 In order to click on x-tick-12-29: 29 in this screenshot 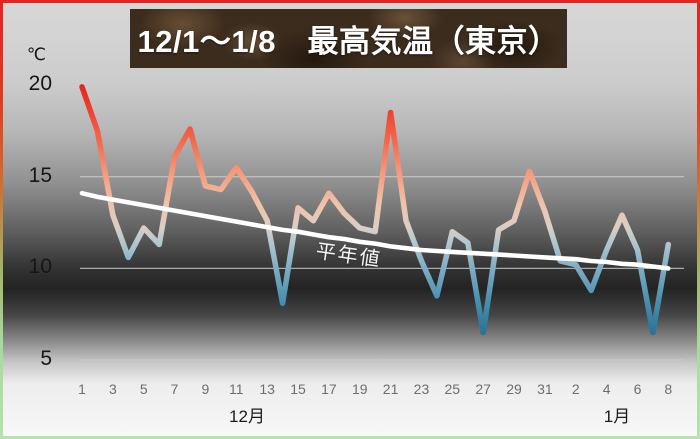, I will do `click(514, 389)`.